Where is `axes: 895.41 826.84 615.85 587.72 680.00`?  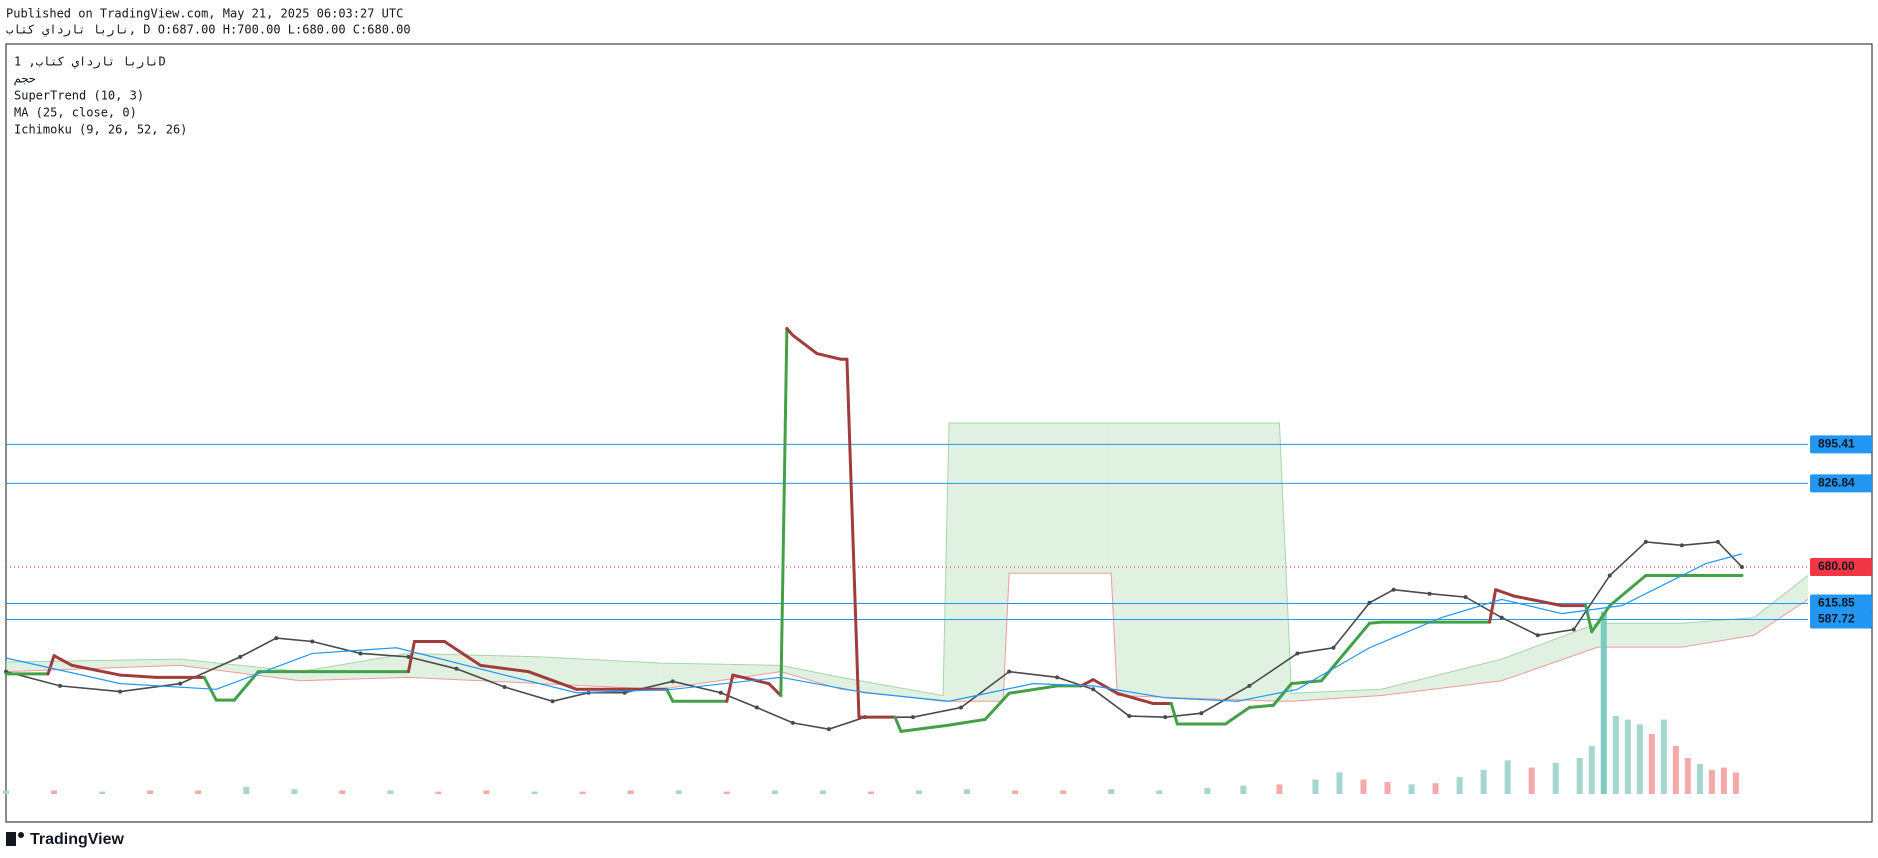
axes: 895.41 826.84 615.85 587.72 680.00 is located at coordinates (1841, 532).